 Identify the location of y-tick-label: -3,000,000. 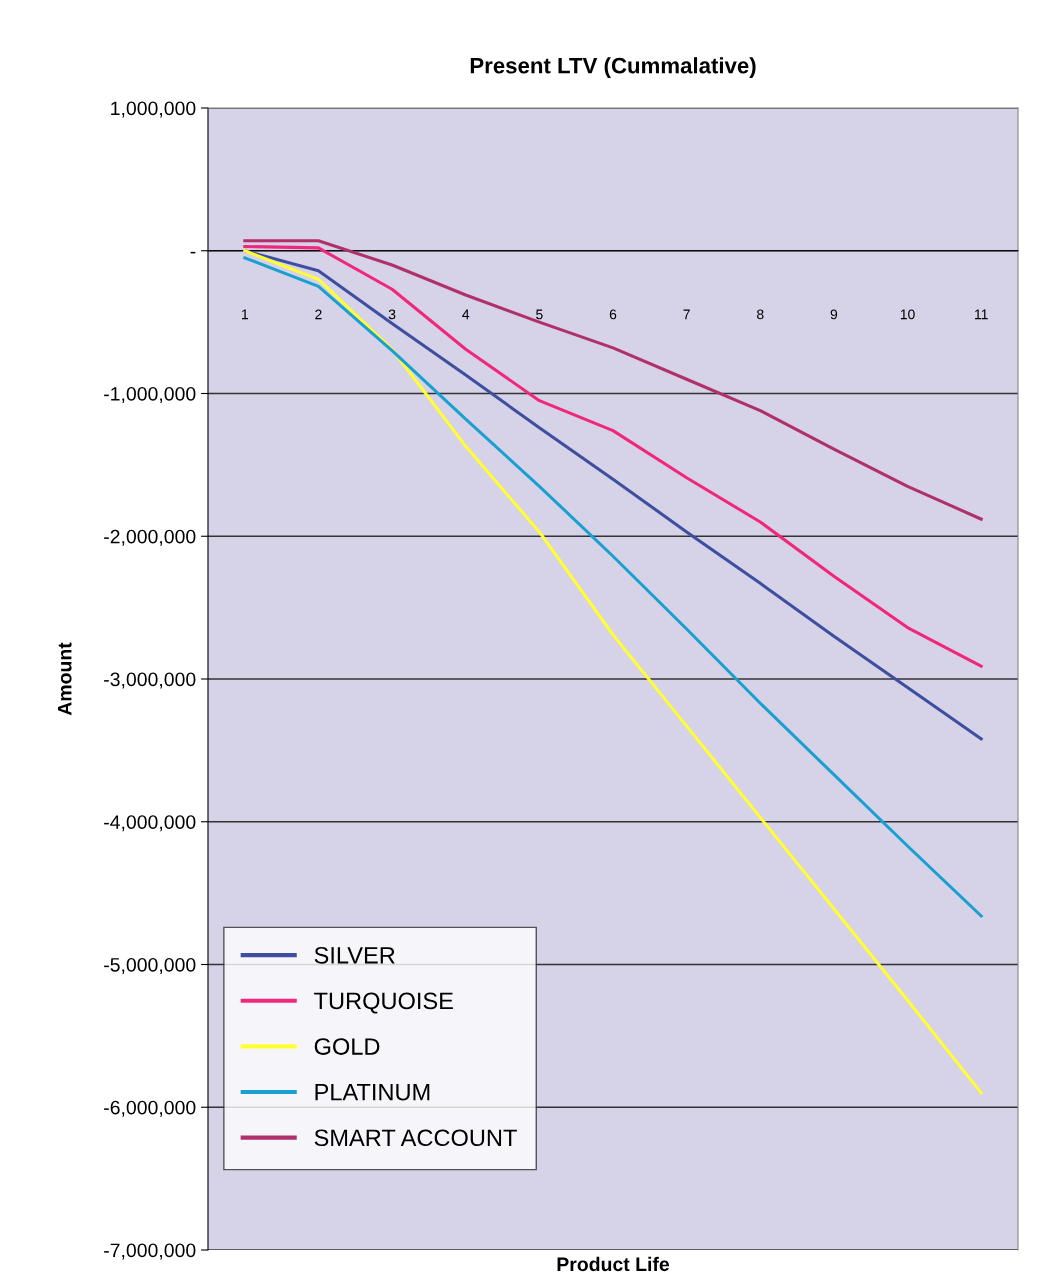
(150, 680).